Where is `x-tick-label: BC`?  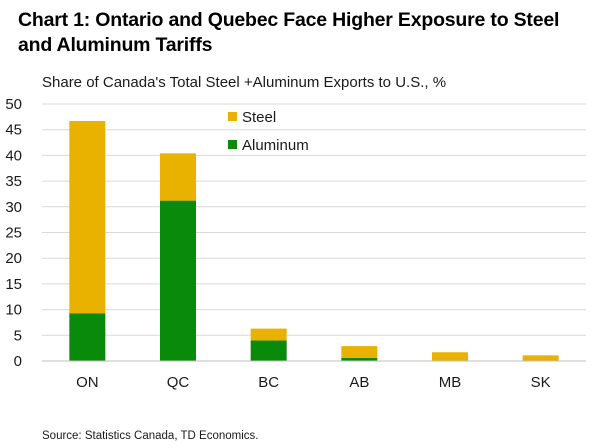 x-tick-label: BC is located at coordinates (268, 382).